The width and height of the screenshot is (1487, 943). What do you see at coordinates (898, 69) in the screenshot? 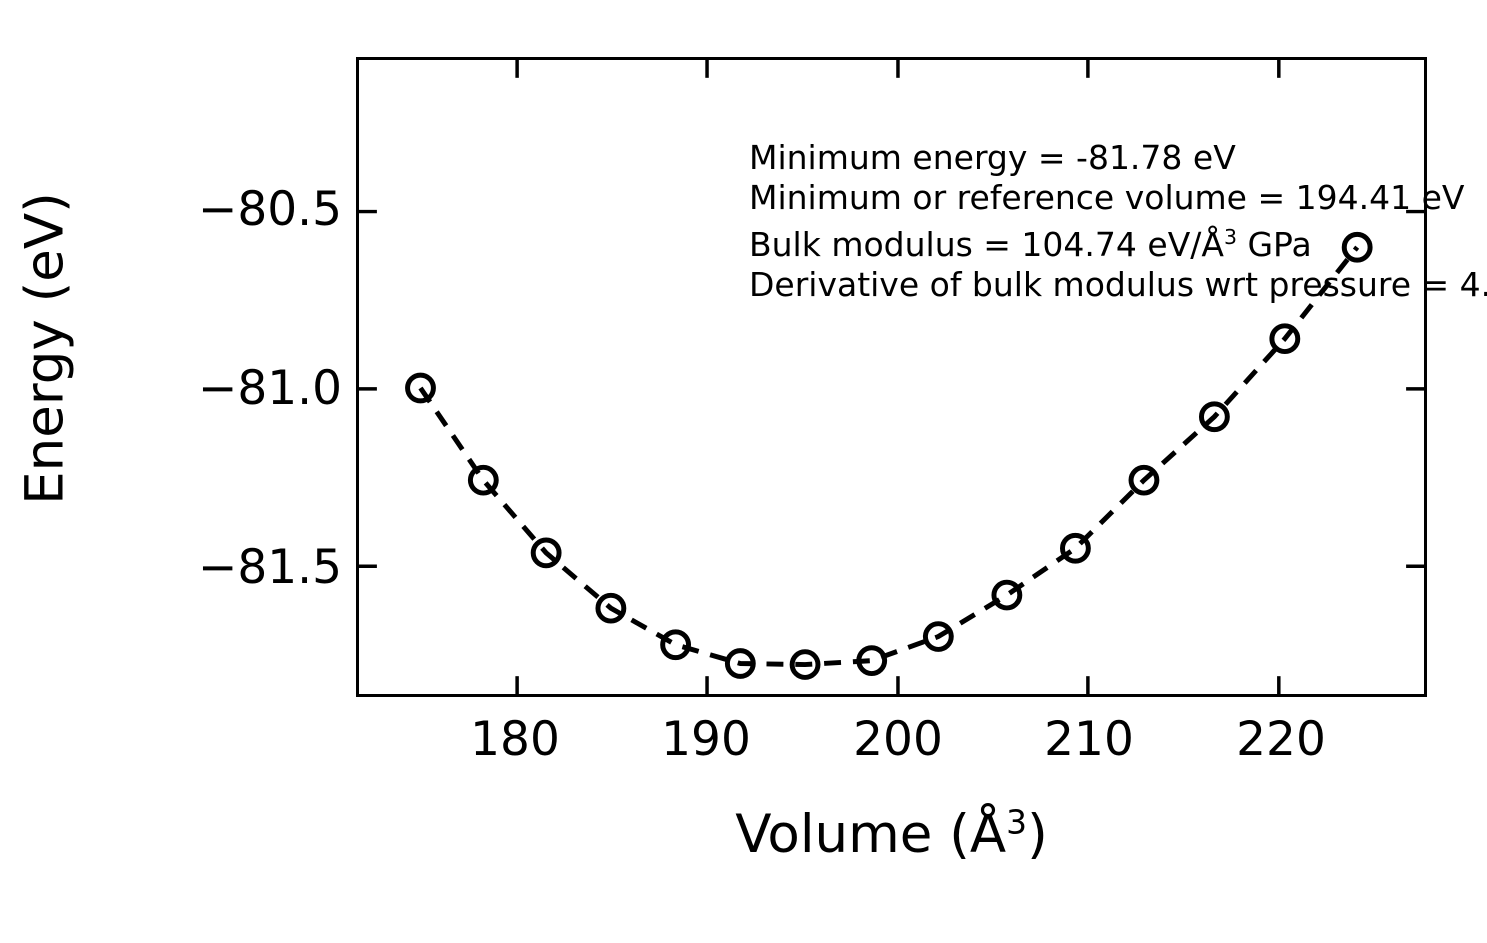
I see `top-tick-marks` at bounding box center [898, 69].